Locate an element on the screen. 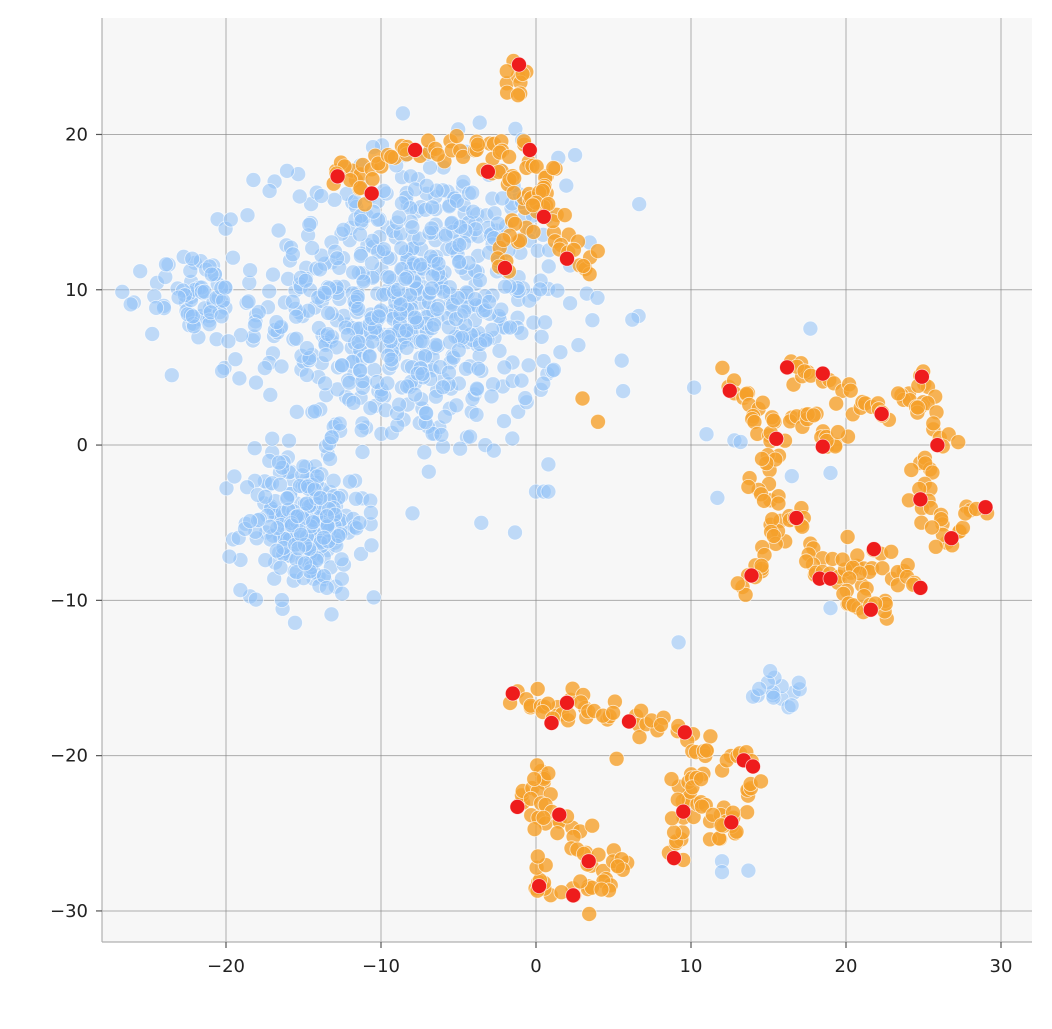 This screenshot has height=1029, width=1052. x-tick-label: −20 is located at coordinates (226, 966).